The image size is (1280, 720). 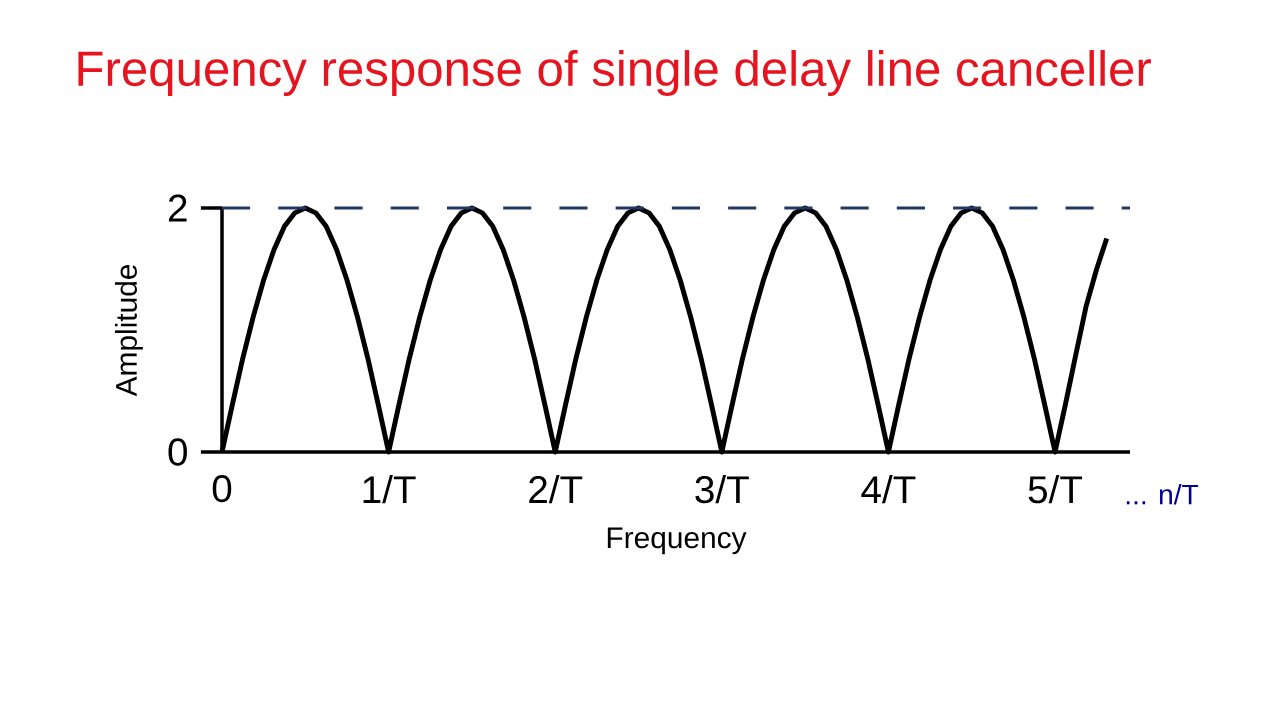 What do you see at coordinates (677, 541) in the screenshot?
I see `x-axis-title: Frequency` at bounding box center [677, 541].